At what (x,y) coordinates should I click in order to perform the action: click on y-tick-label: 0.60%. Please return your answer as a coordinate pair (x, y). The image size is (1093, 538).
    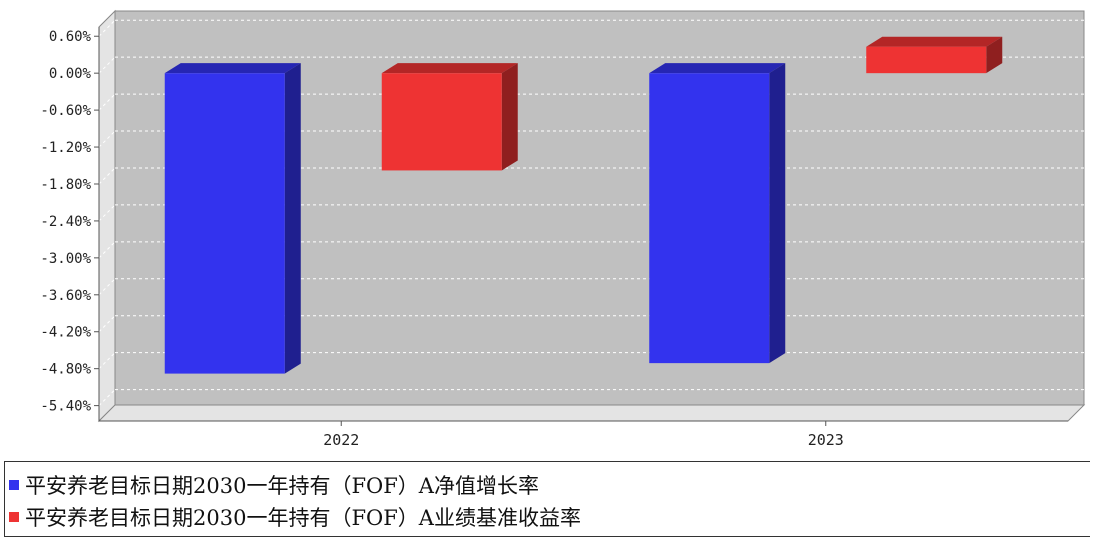
    Looking at the image, I should click on (70, 37).